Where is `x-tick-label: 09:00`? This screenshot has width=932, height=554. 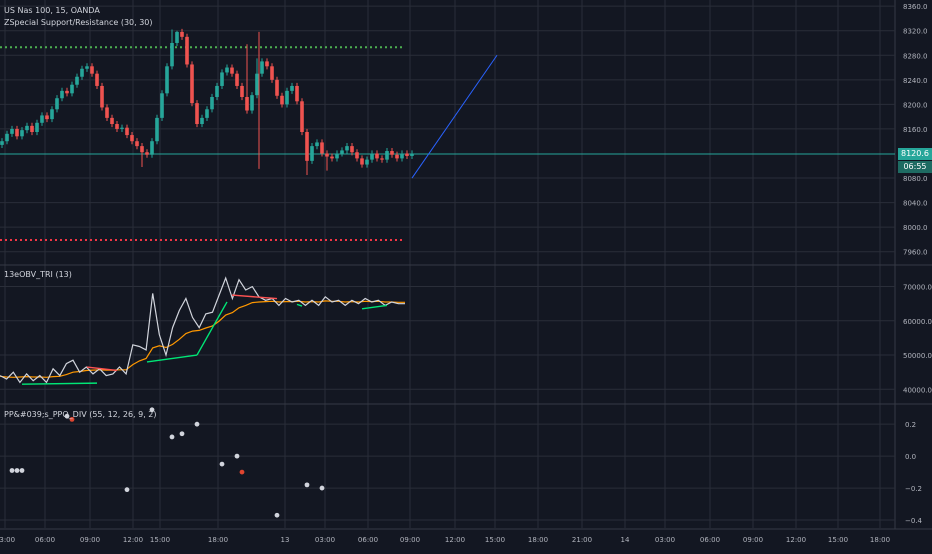
x-tick-label: 09:00 is located at coordinates (90, 540).